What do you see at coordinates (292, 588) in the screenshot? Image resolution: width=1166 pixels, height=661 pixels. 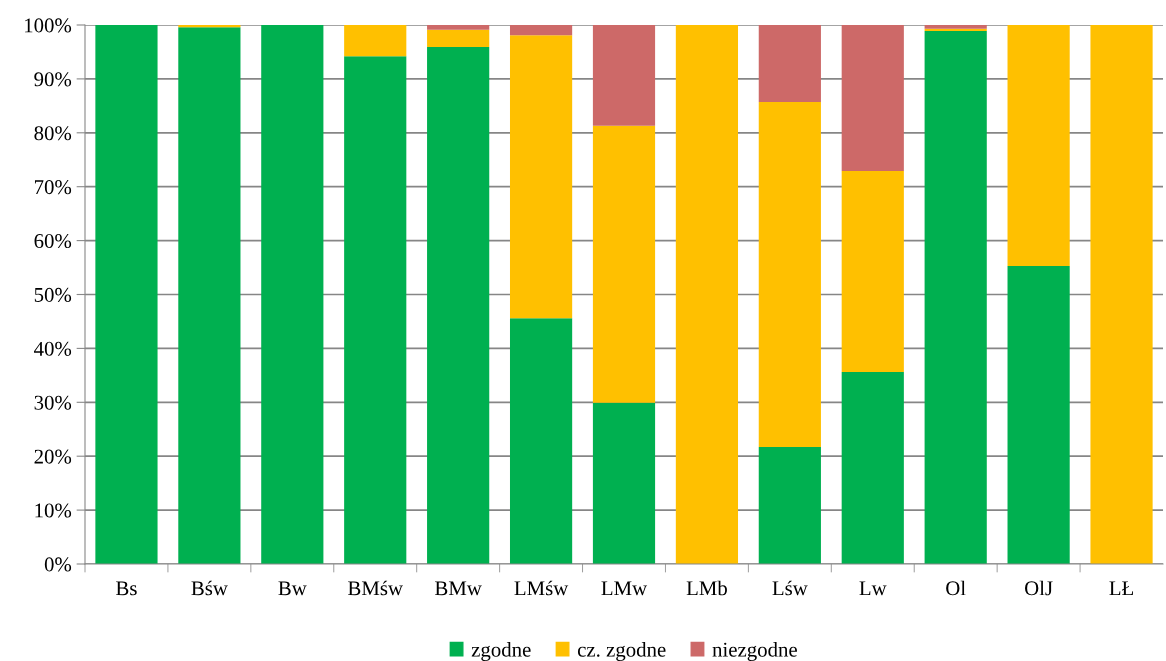 I see `x-tick-label: Bw` at bounding box center [292, 588].